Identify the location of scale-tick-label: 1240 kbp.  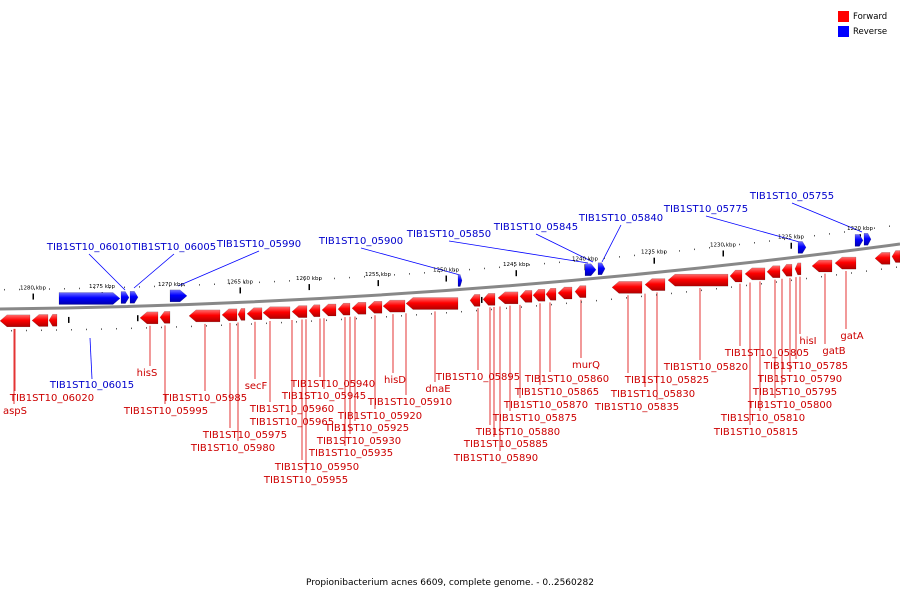
(585, 259).